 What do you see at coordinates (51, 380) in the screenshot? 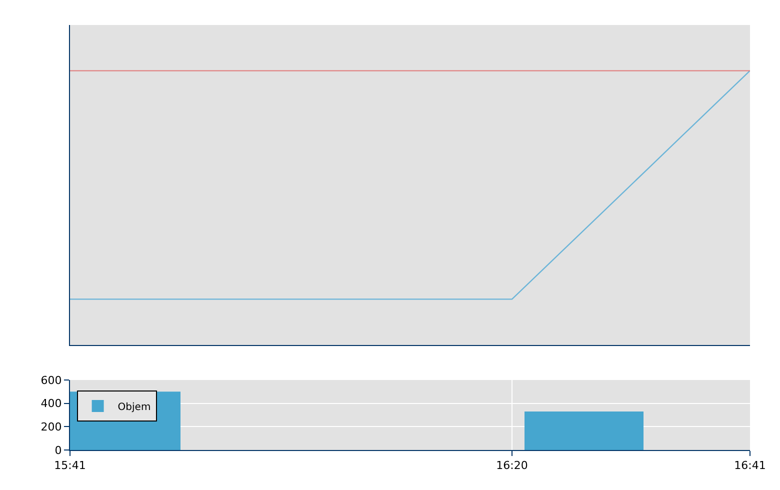
I see `y-tick-label: 600` at bounding box center [51, 380].